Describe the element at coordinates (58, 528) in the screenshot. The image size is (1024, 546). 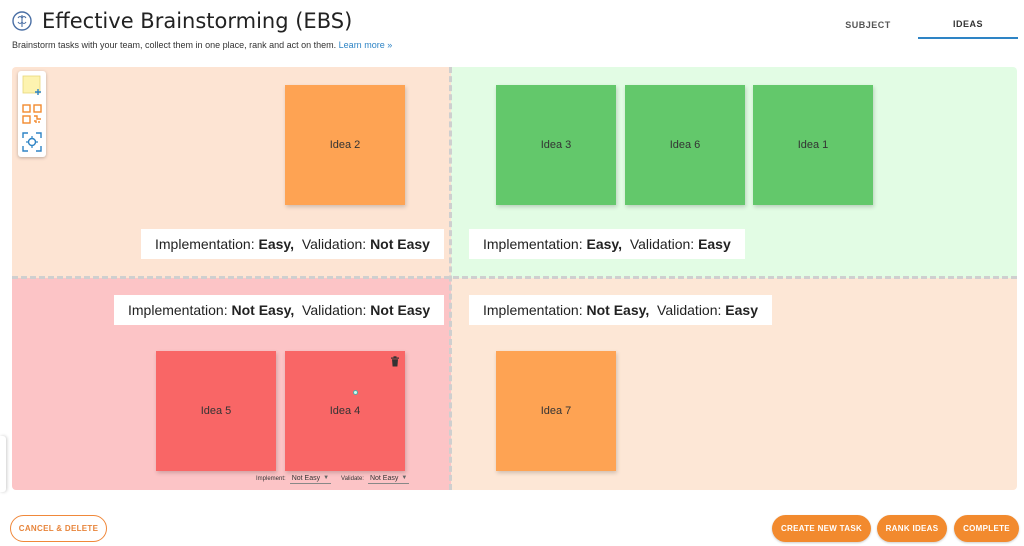
I see `cancel-delete-button: CANCEL & DELETE` at that location.